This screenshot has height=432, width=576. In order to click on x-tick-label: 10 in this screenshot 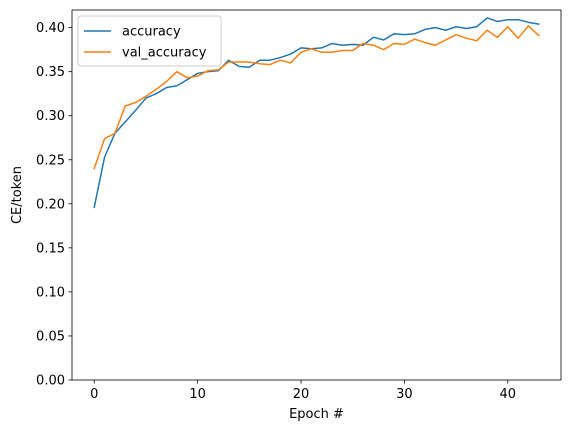, I will do `click(197, 394)`.